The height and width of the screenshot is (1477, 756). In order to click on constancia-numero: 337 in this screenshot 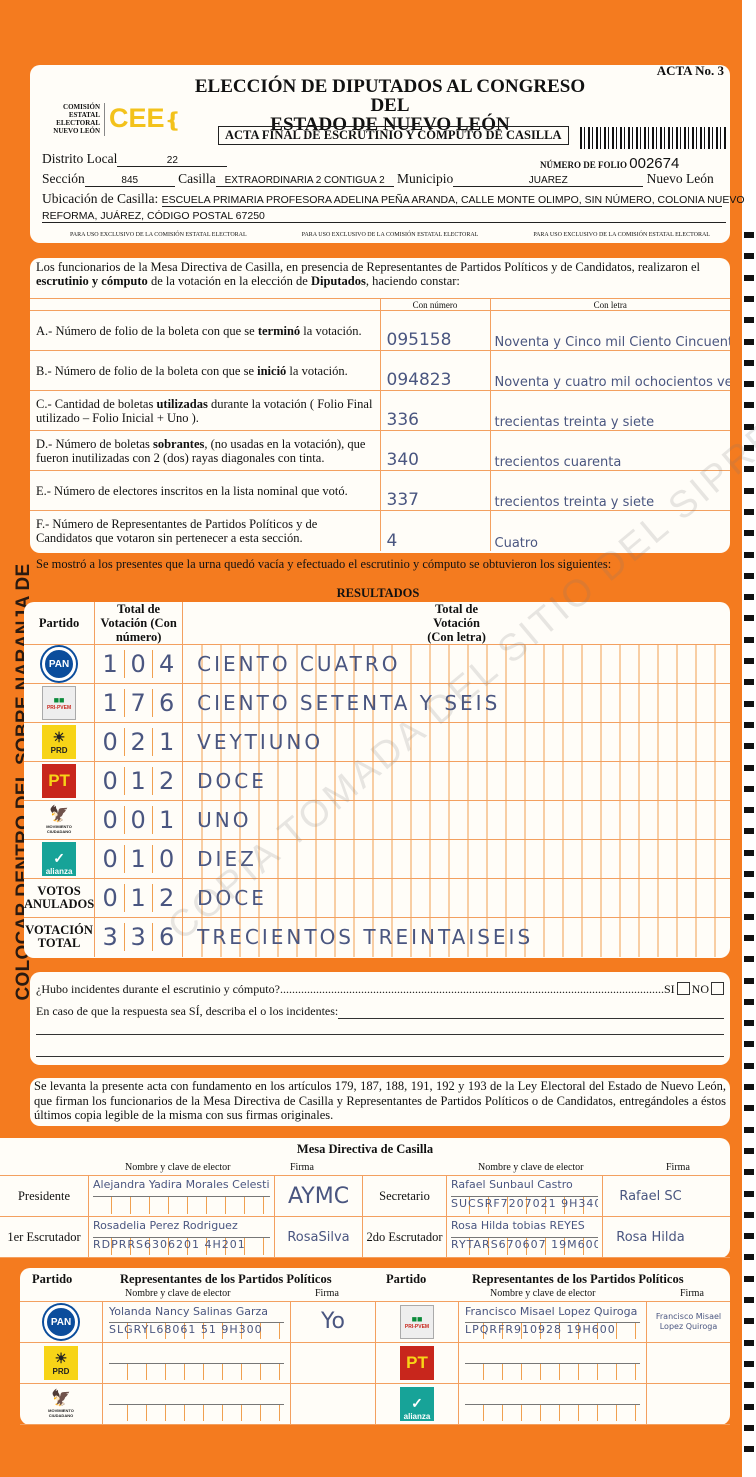, I will do `click(434, 490)`.